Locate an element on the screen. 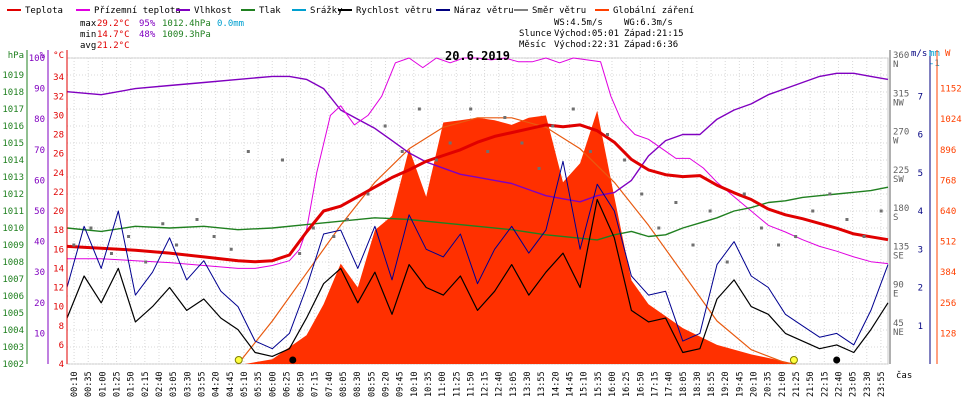  x-tick-label: 13:05 is located at coordinates (514, 384).